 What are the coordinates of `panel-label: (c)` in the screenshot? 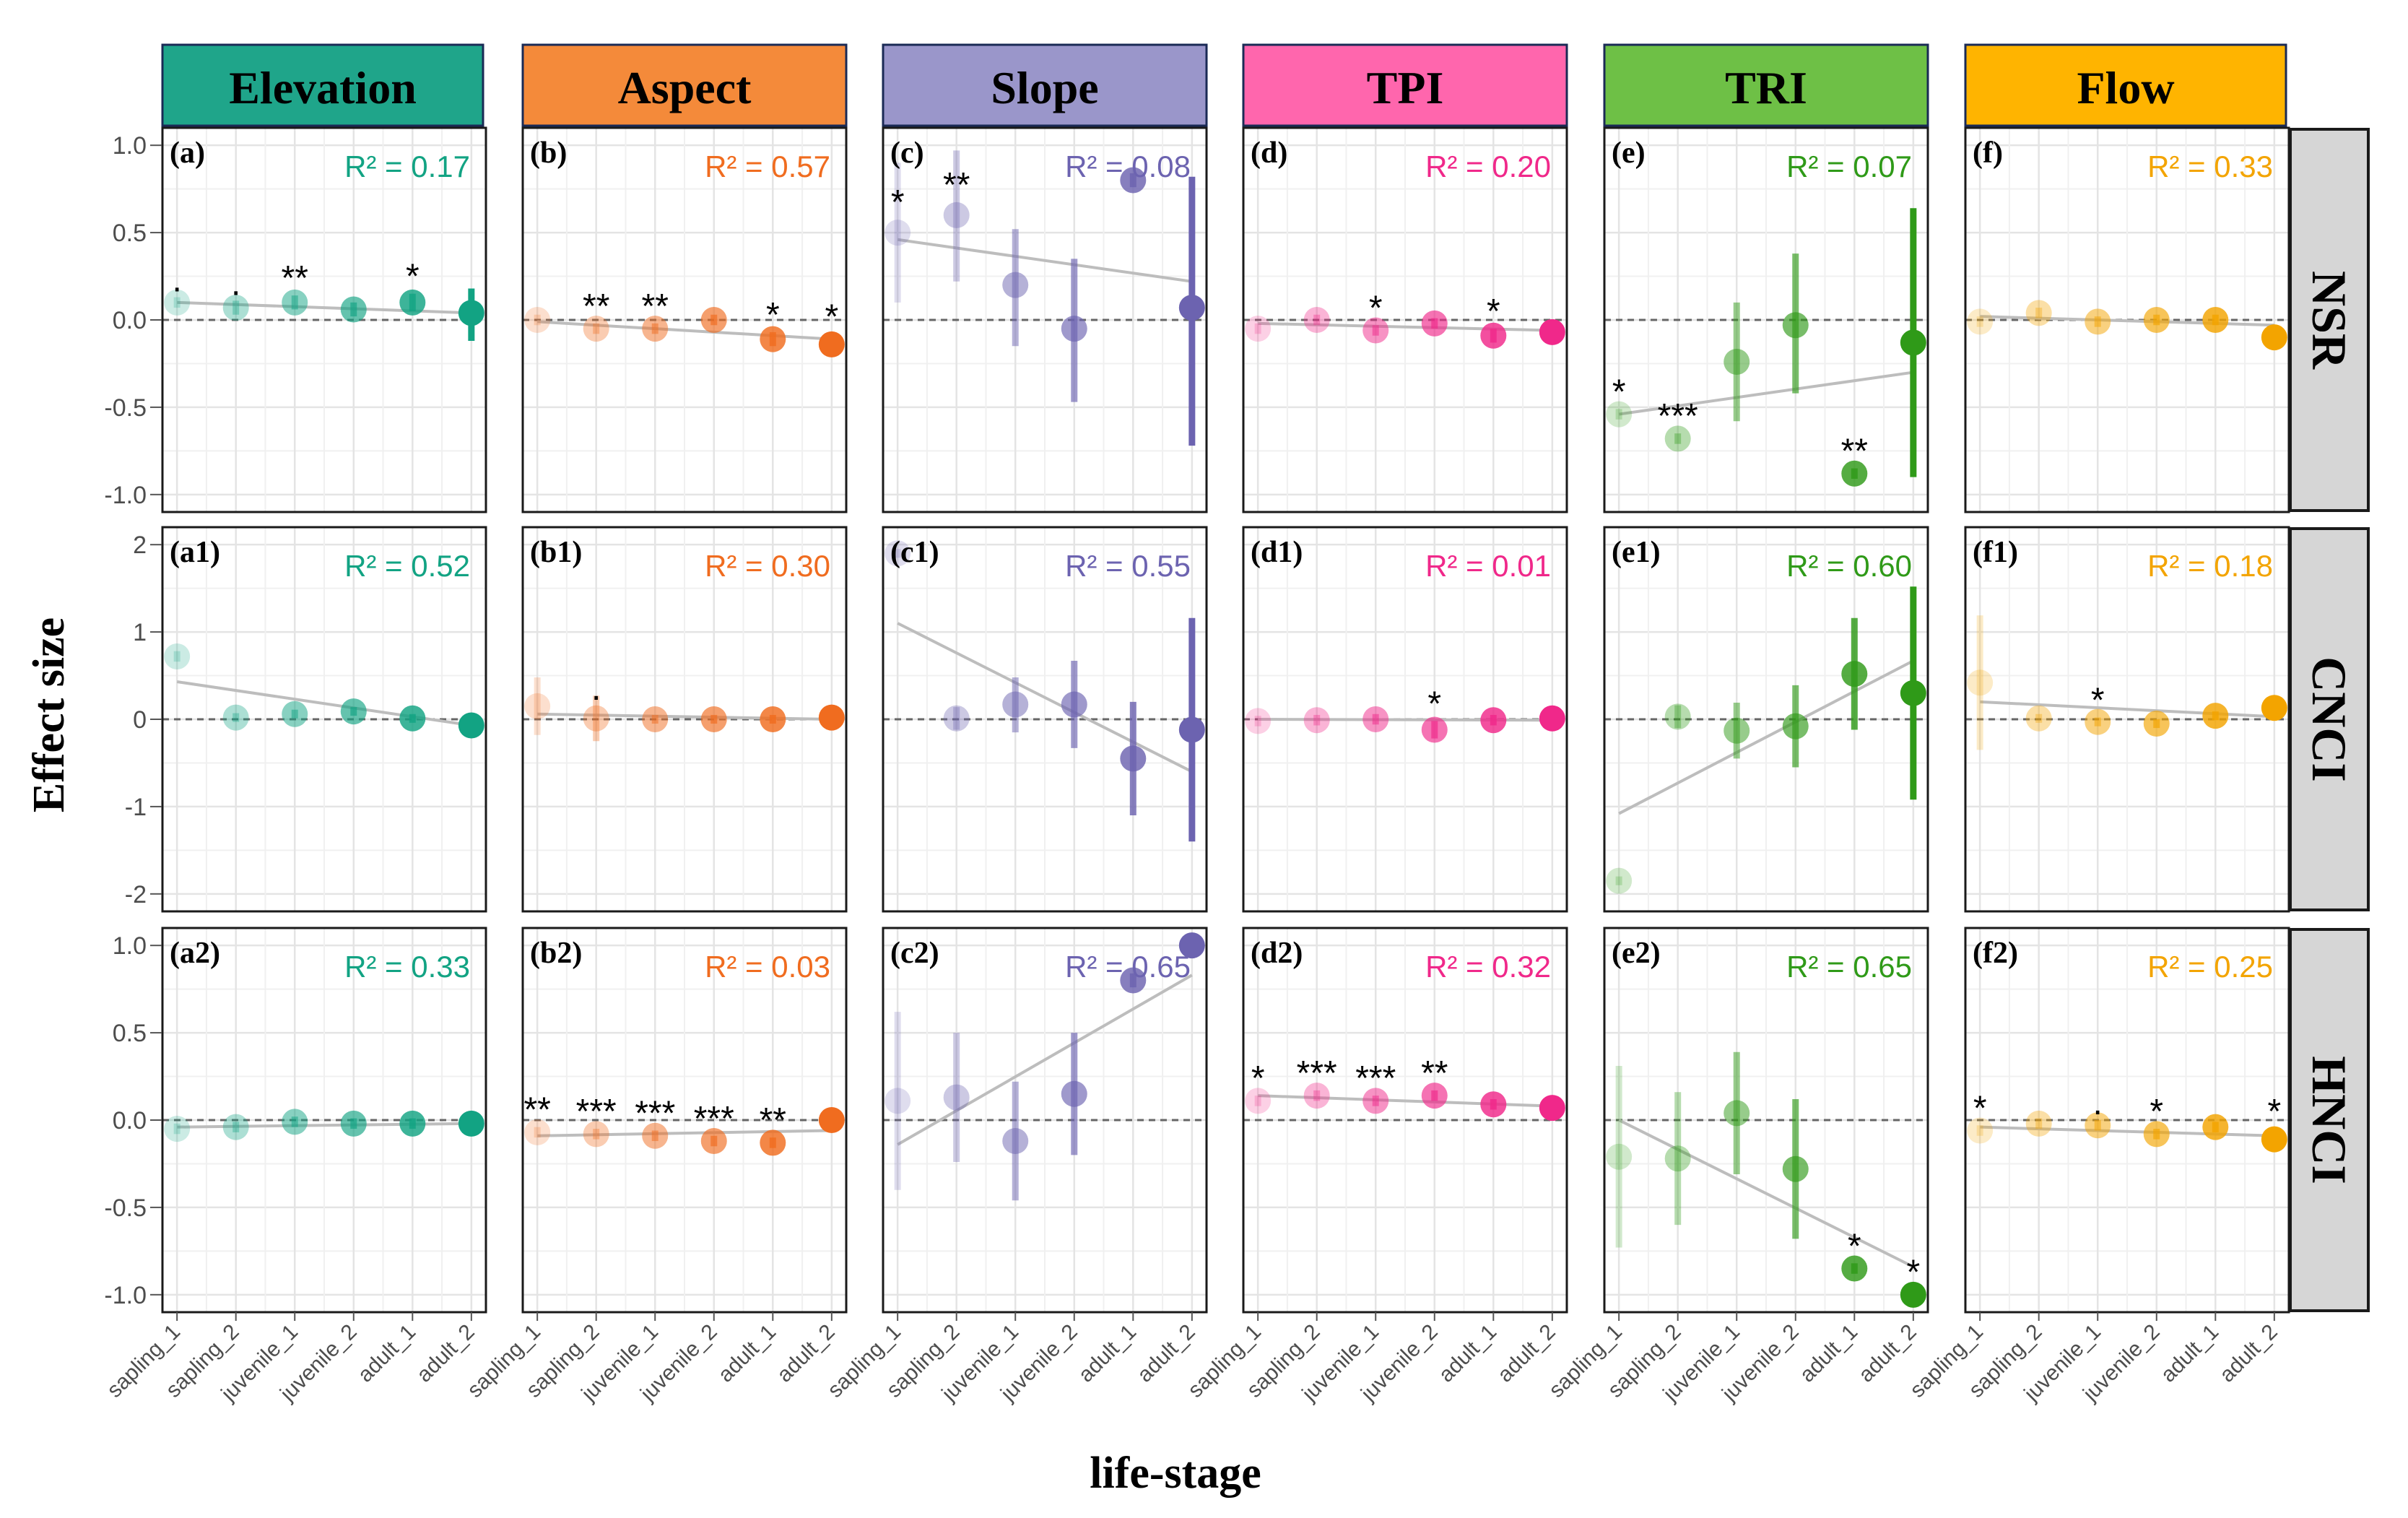 It's located at (907, 153).